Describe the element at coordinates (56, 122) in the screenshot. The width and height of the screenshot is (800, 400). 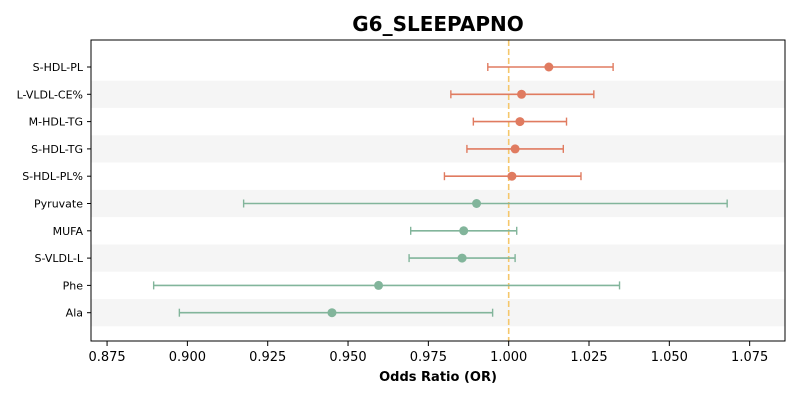
I see `y-tick-label: M-HDL-TG` at that location.